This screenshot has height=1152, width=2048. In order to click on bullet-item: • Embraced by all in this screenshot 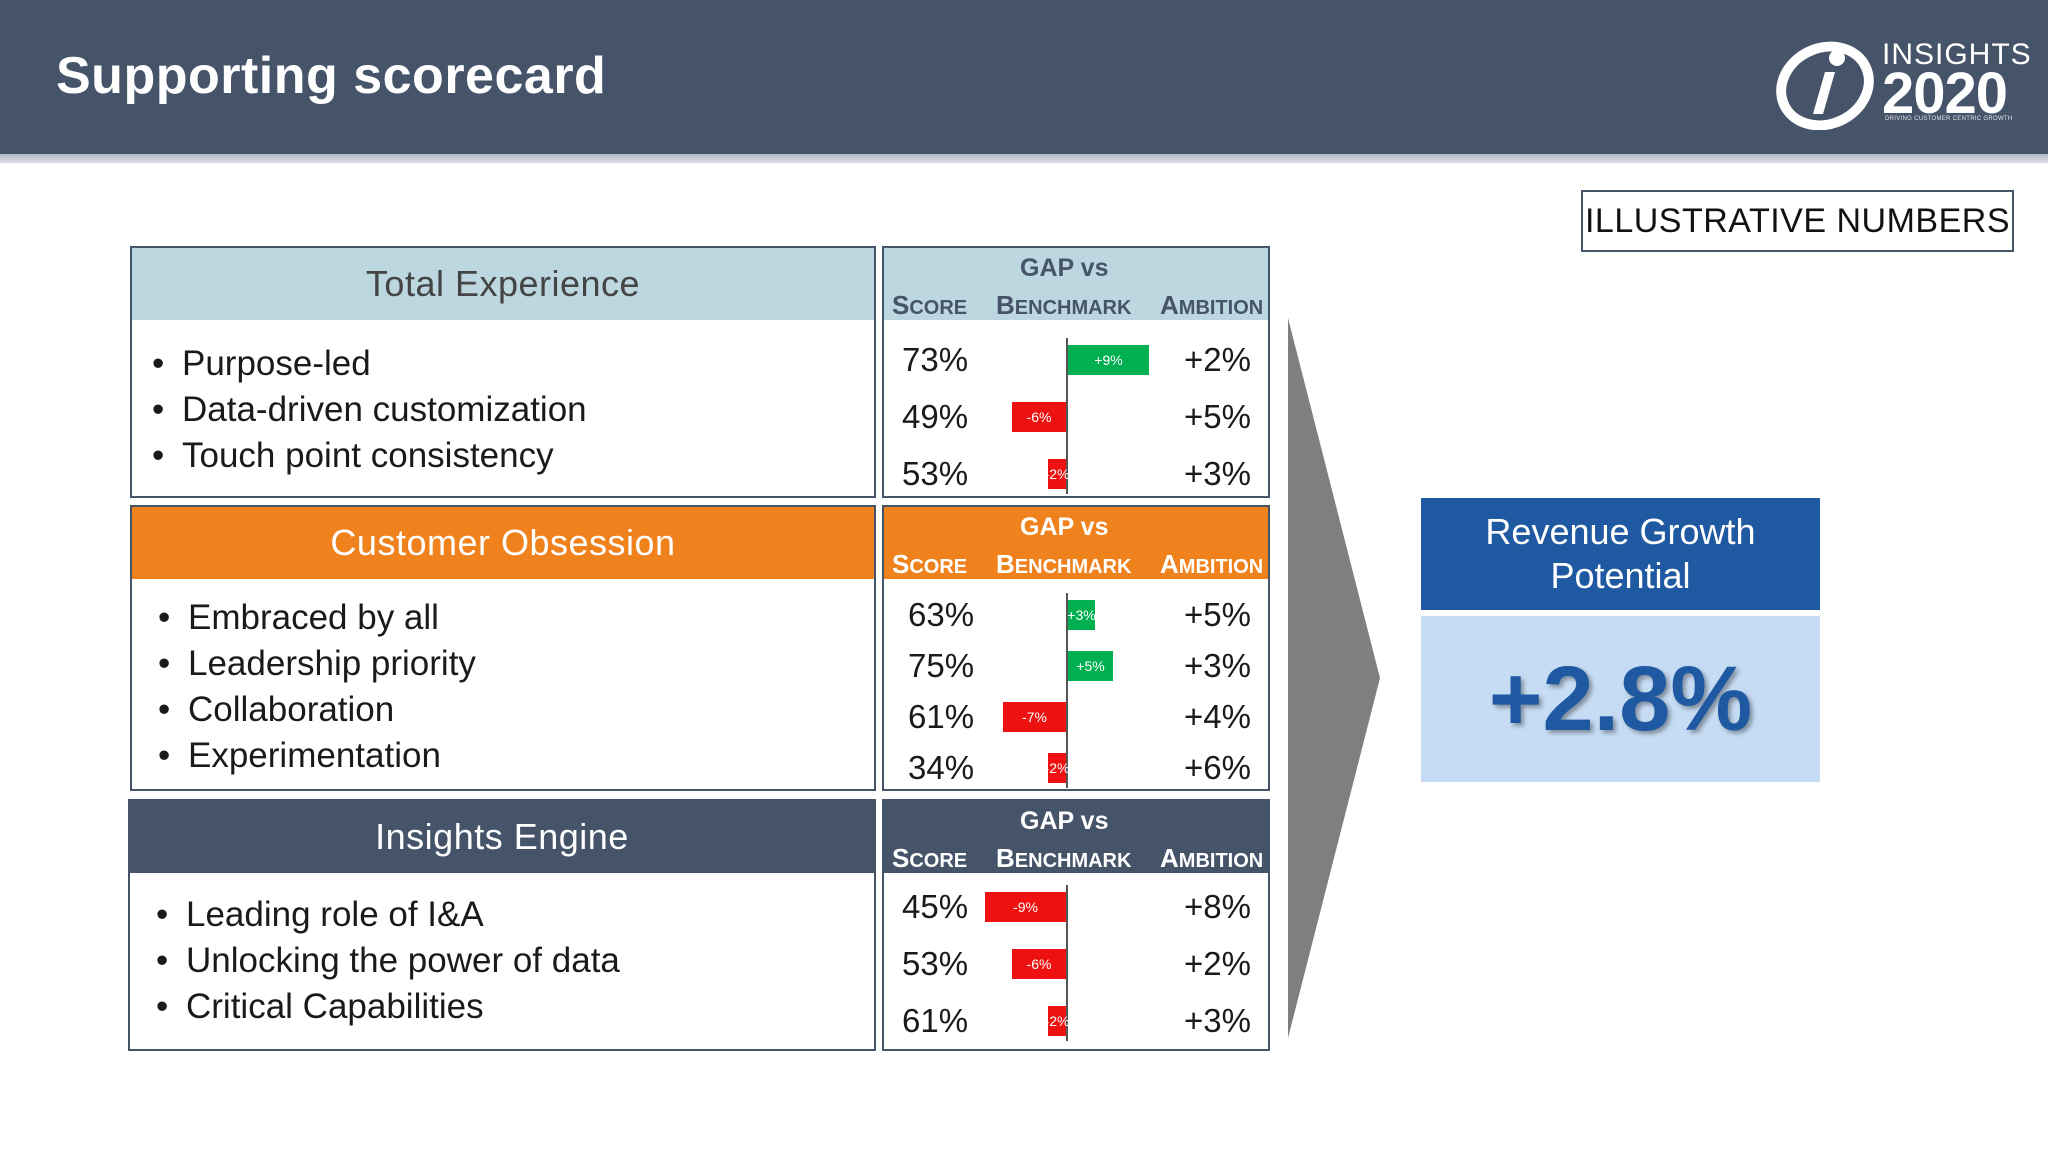, I will do `click(317, 618)`.